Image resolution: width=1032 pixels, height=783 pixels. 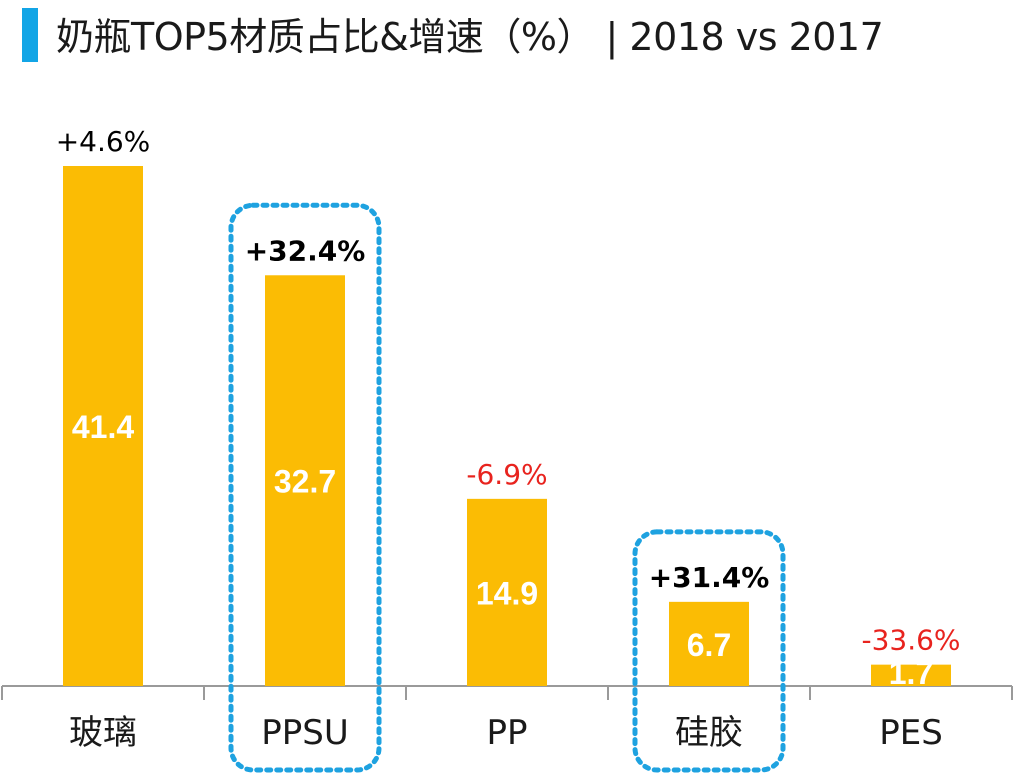 I want to click on category-label: PES, so click(x=911, y=733).